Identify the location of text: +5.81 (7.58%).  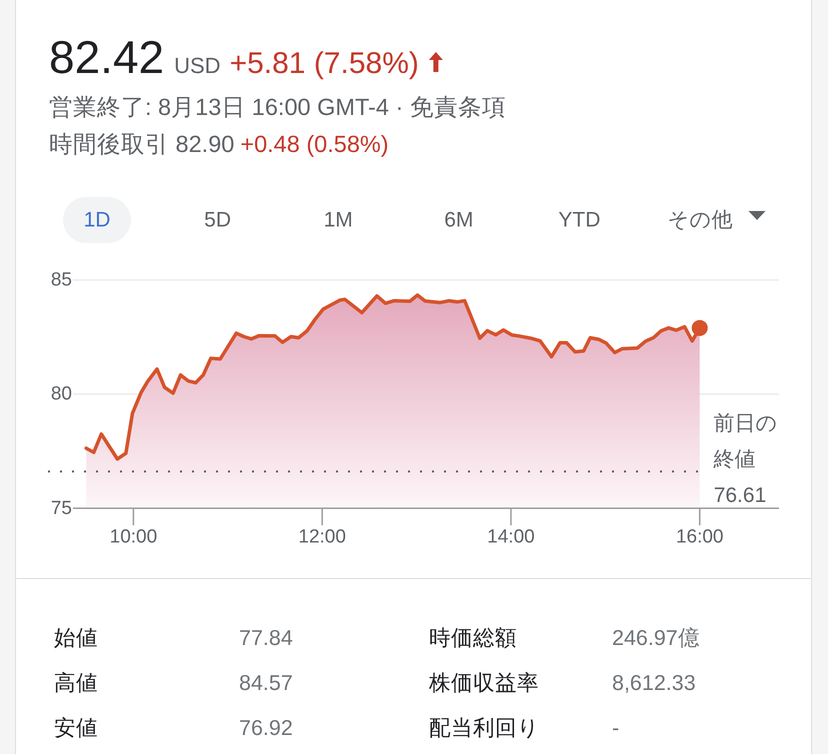
(324, 63).